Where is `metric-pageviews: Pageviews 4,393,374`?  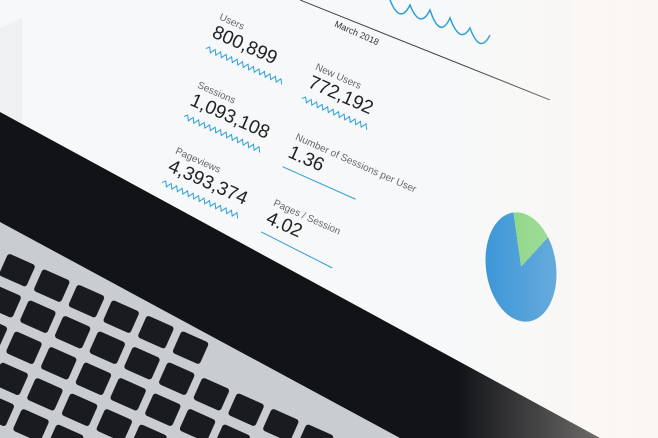
metric-pageviews: Pageviews 4,393,374 is located at coordinates (210, 185).